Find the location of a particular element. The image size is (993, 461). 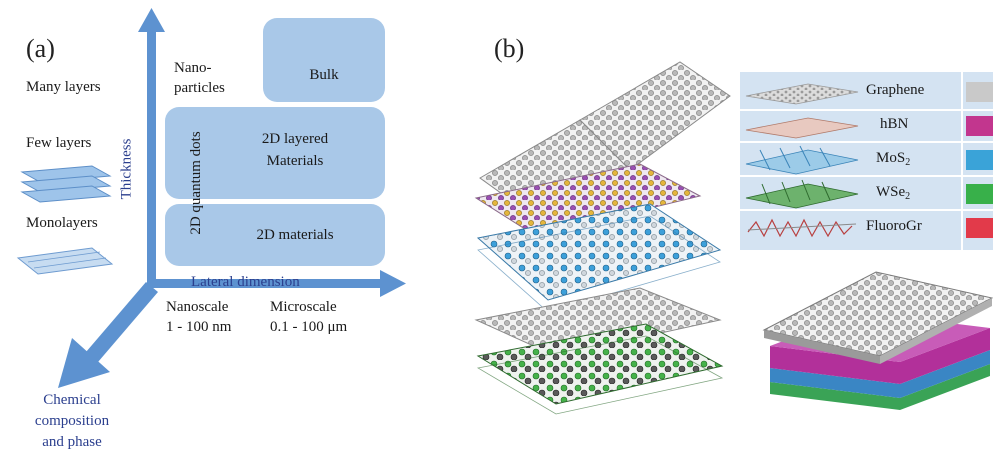

chemical-arrow-shaft is located at coordinates (122, 322).